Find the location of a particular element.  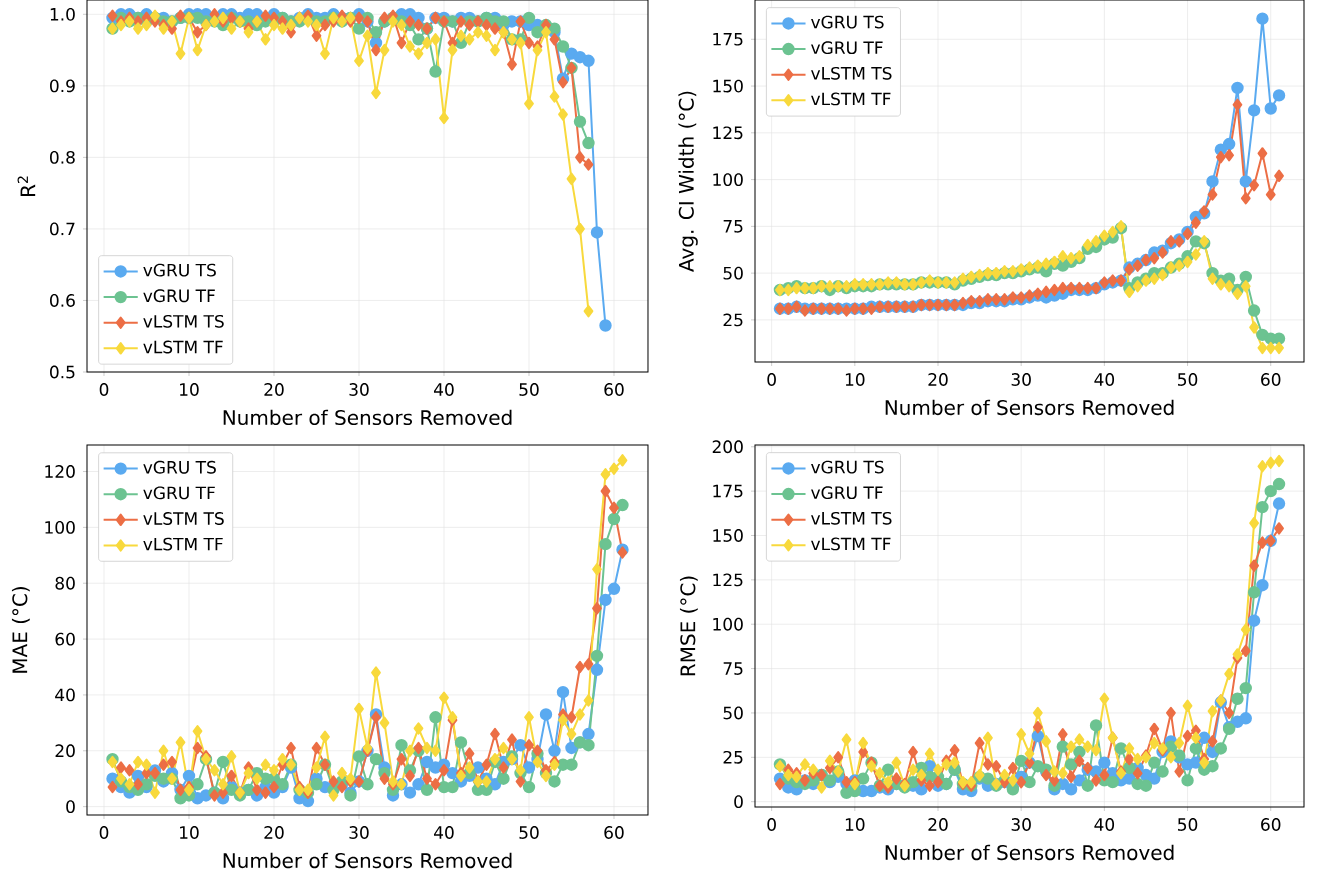

y-tick-label: 60 is located at coordinates (65, 639).